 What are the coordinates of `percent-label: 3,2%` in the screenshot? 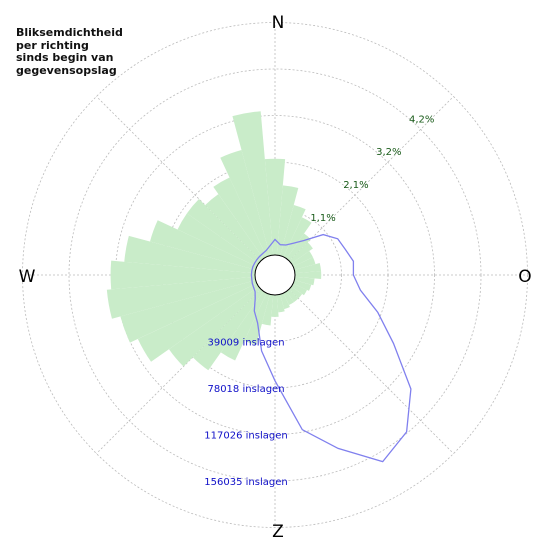 It's located at (388, 152).